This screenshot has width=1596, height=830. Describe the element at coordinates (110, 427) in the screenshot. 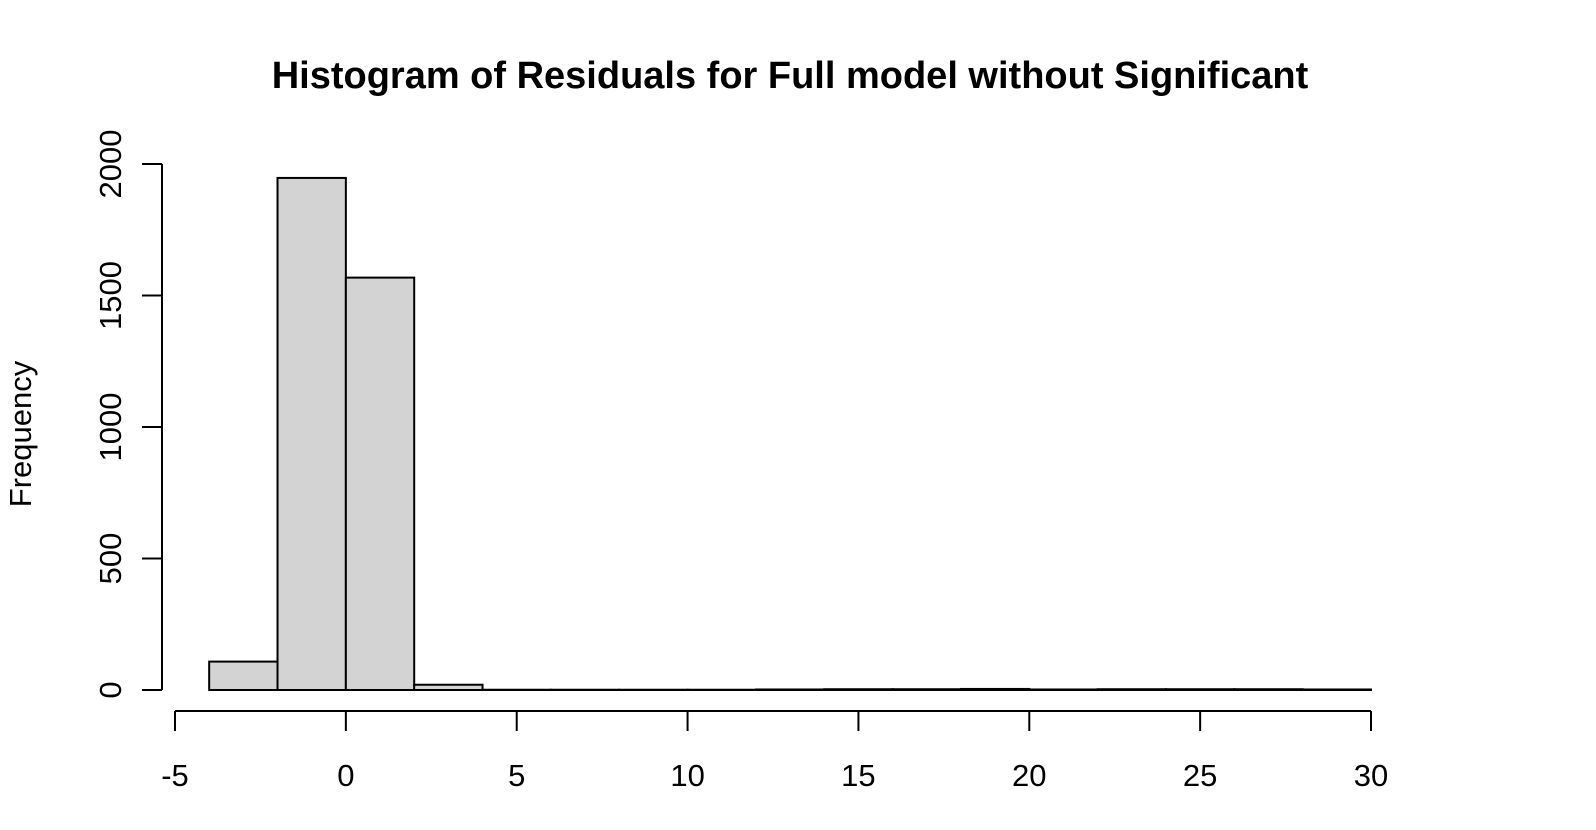

I see `y-tick-label: 1000` at that location.